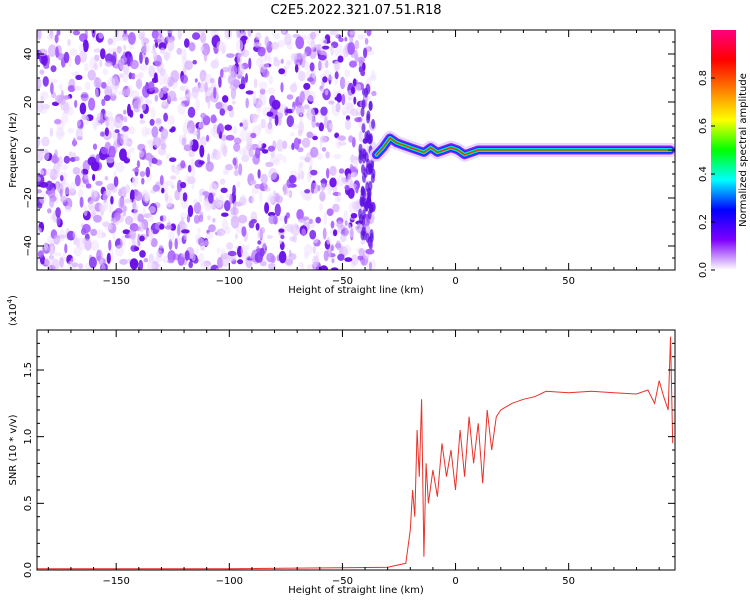  What do you see at coordinates (703, 78) in the screenshot?
I see `colorbar-tick-label: 0.8` at bounding box center [703, 78].